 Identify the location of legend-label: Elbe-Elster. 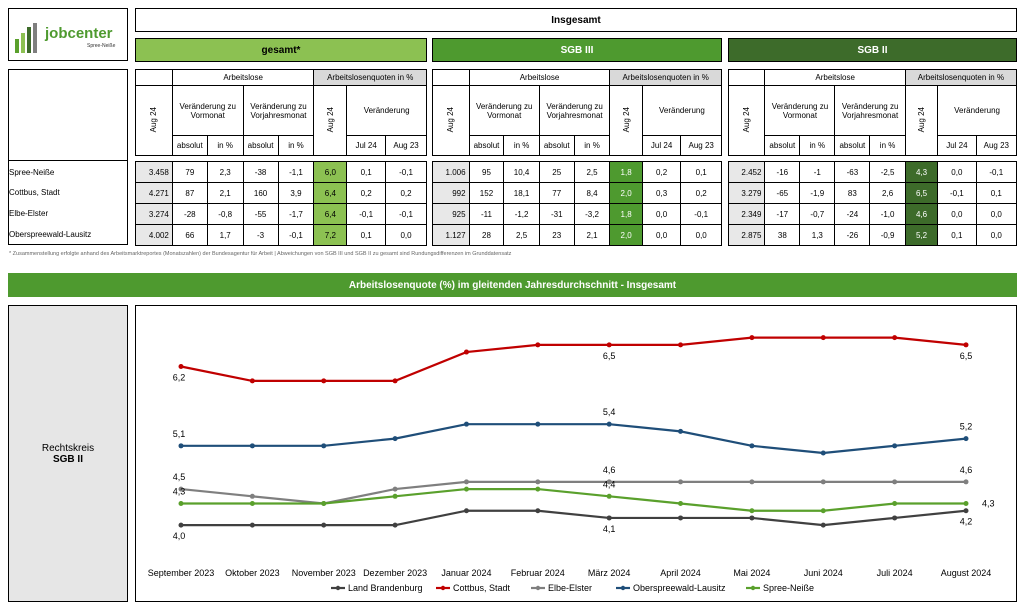
(570, 588).